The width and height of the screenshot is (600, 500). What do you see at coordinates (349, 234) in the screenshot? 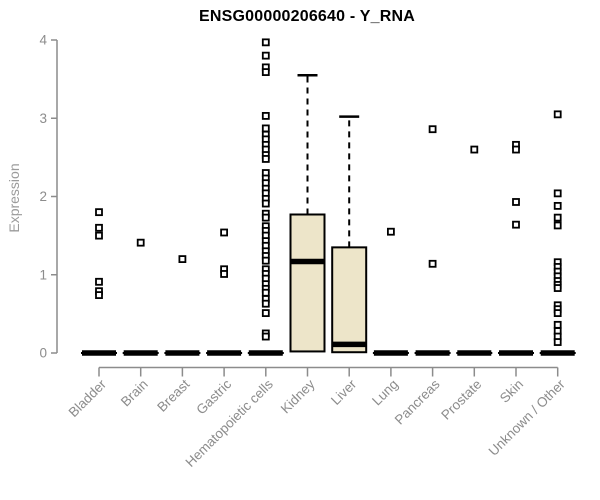
I see `box-liver` at bounding box center [349, 234].